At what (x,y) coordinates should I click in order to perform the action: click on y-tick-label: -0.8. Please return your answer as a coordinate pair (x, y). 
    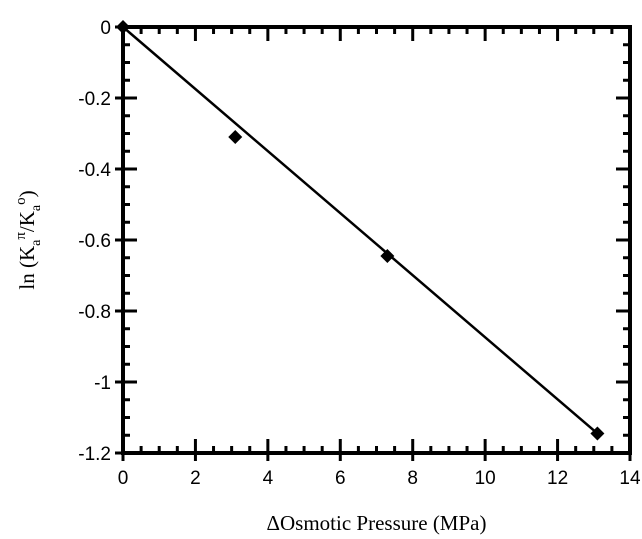
    Looking at the image, I should click on (94, 312).